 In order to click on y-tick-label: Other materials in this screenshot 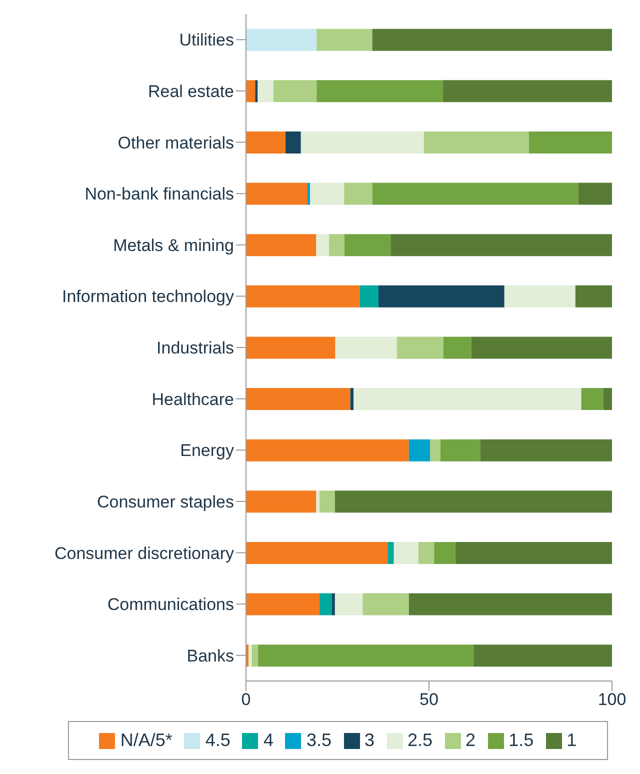, I will do `click(176, 142)`.